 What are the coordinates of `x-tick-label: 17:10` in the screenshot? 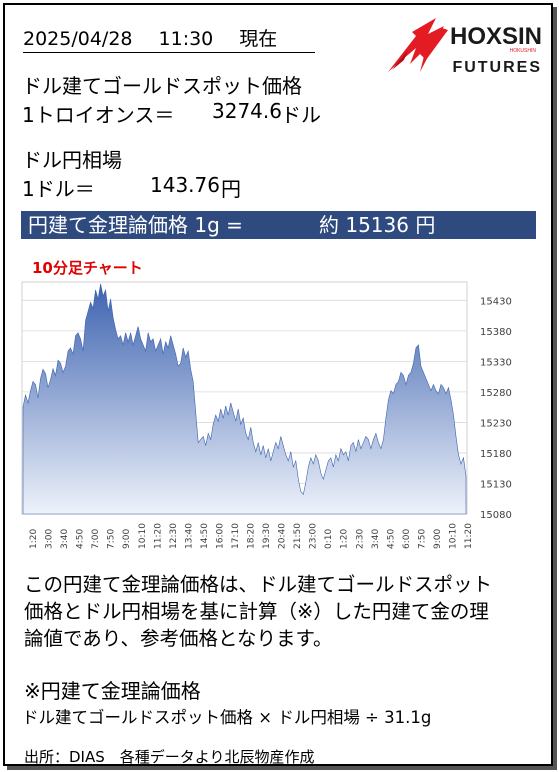 It's located at (236, 536).